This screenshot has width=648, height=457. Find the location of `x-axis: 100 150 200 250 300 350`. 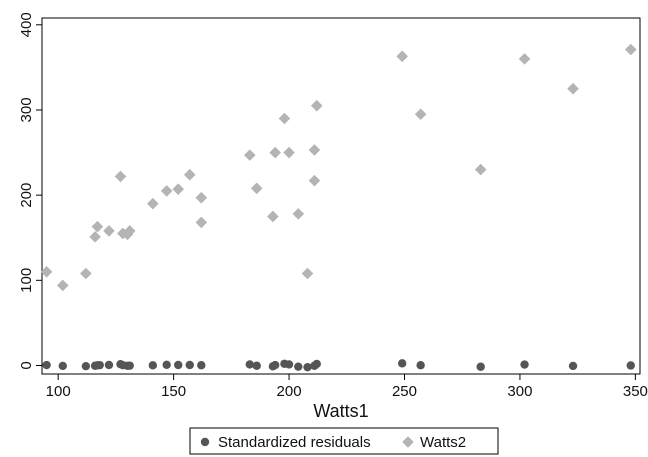

x-axis: 100 150 200 250 300 350 is located at coordinates (347, 387).